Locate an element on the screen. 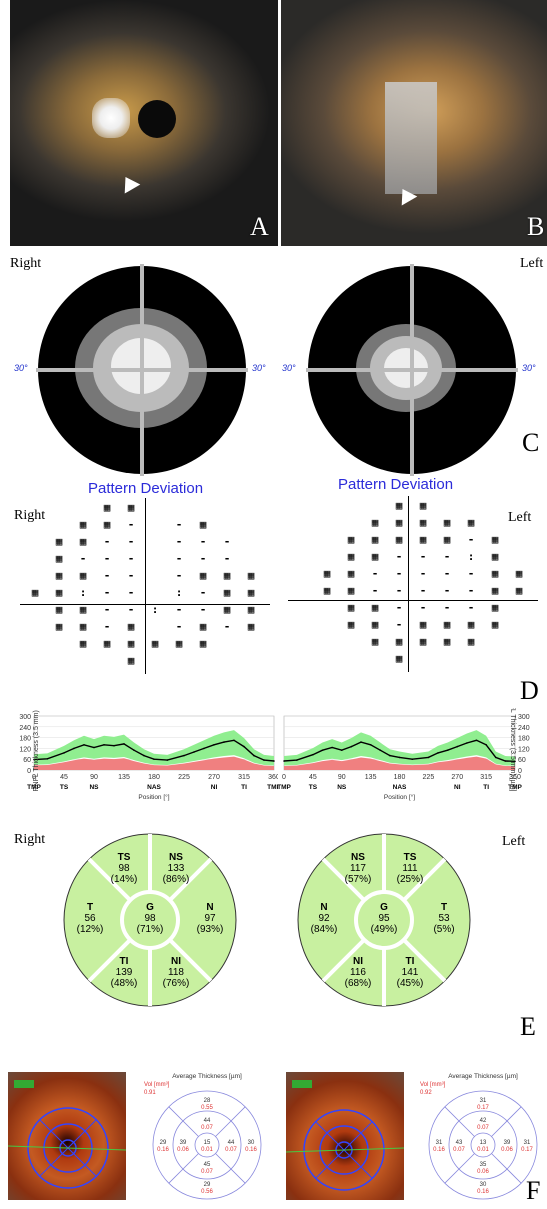 The image size is (547, 1209). svg-text: 98 is located at coordinates (124, 868).